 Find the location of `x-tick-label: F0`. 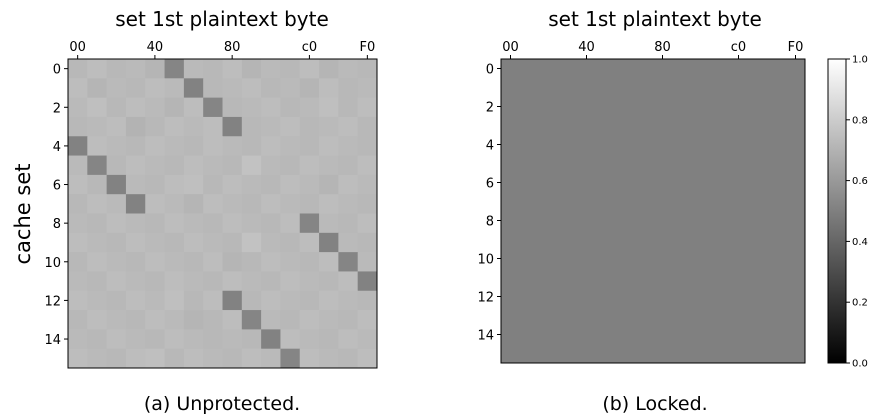

x-tick-label: F0 is located at coordinates (367, 47).